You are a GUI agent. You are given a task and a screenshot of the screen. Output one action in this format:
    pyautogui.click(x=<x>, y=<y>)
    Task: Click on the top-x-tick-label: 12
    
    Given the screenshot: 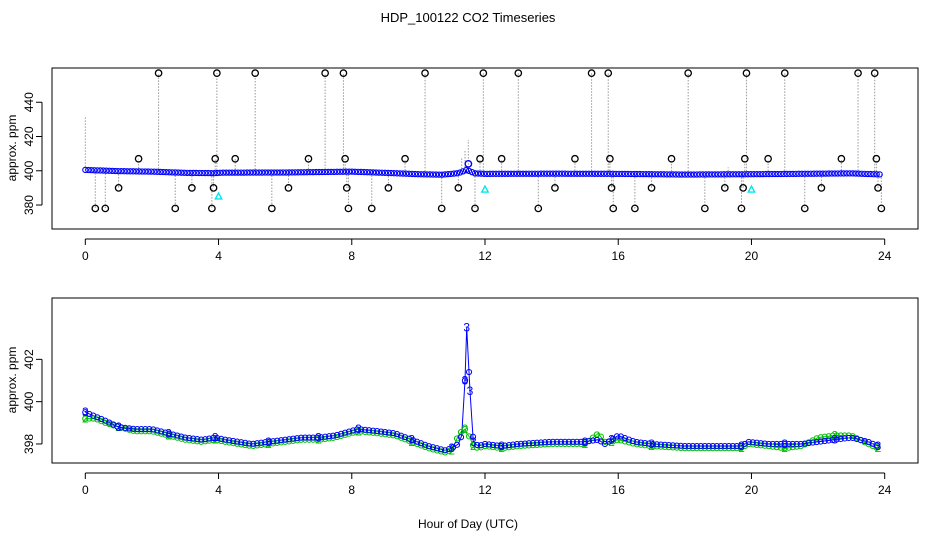 What is the action you would take?
    pyautogui.click(x=485, y=256)
    